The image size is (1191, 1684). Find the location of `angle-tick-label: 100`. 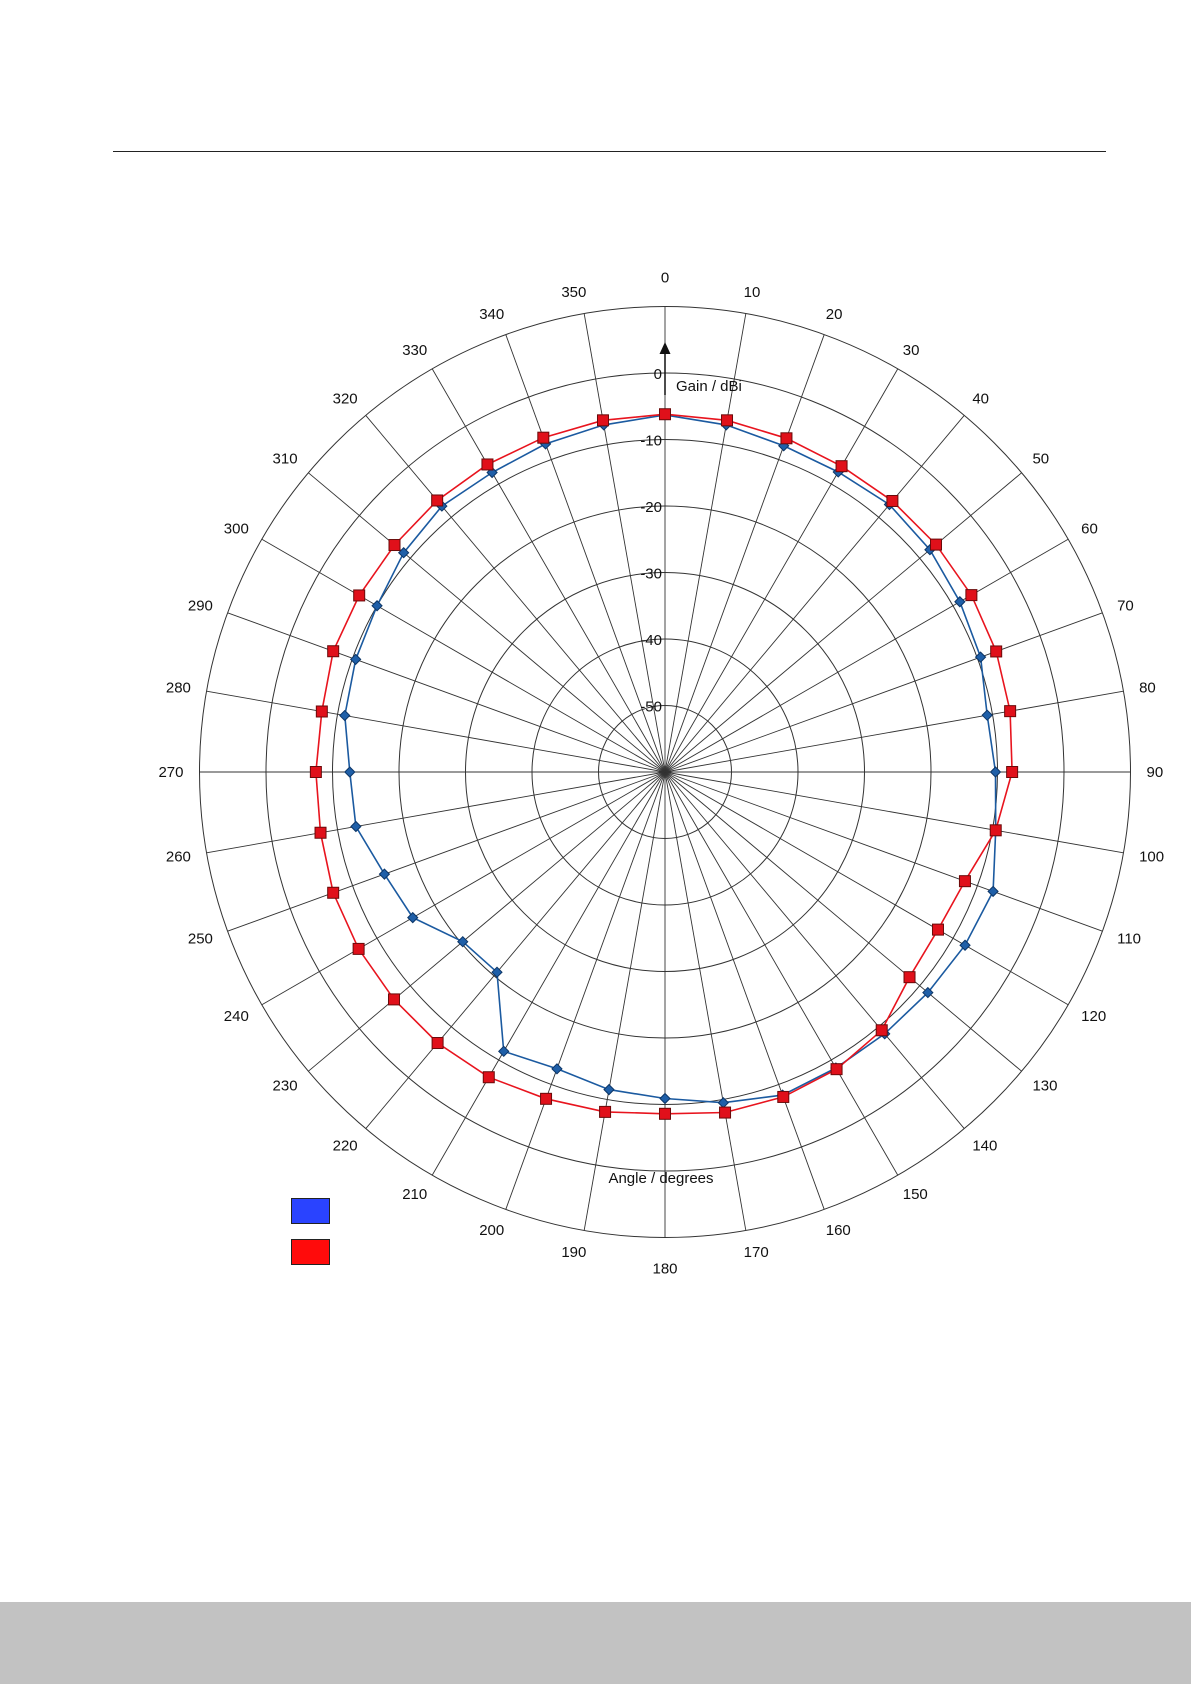

angle-tick-label: 100 is located at coordinates (1151, 857).